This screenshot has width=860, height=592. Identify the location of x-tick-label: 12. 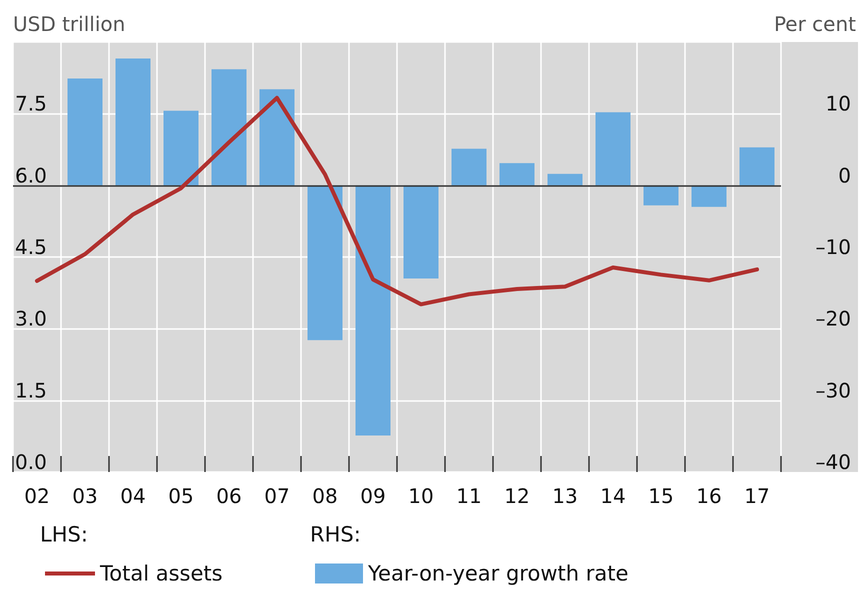
(517, 496).